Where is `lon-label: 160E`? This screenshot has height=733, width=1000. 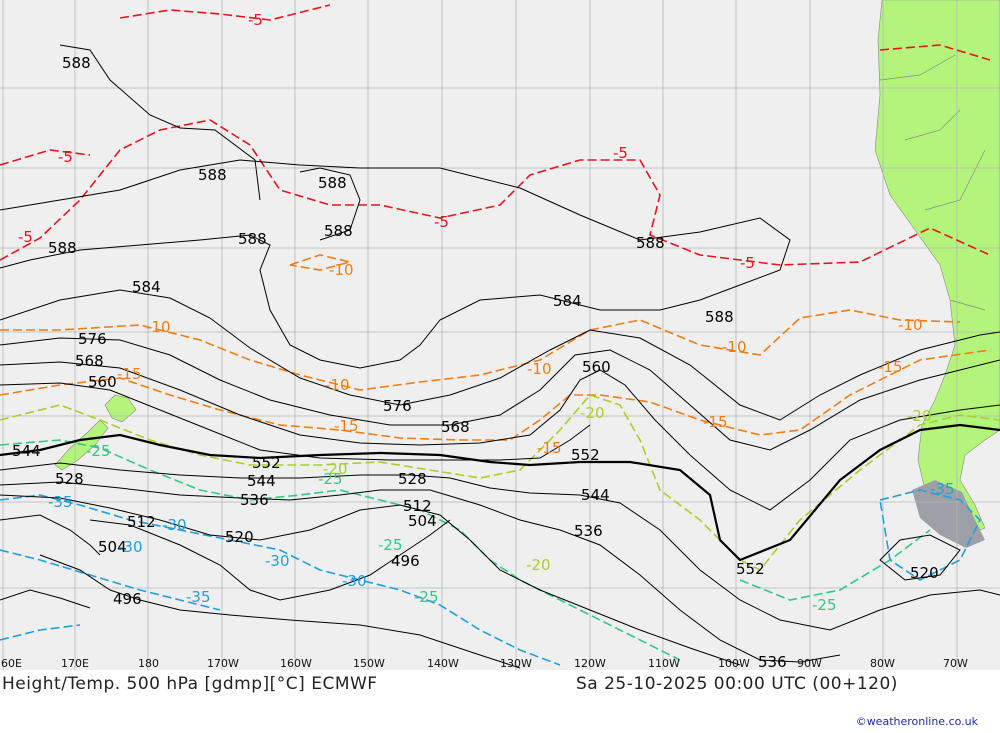
lon-label: 160E is located at coordinates (11, 663).